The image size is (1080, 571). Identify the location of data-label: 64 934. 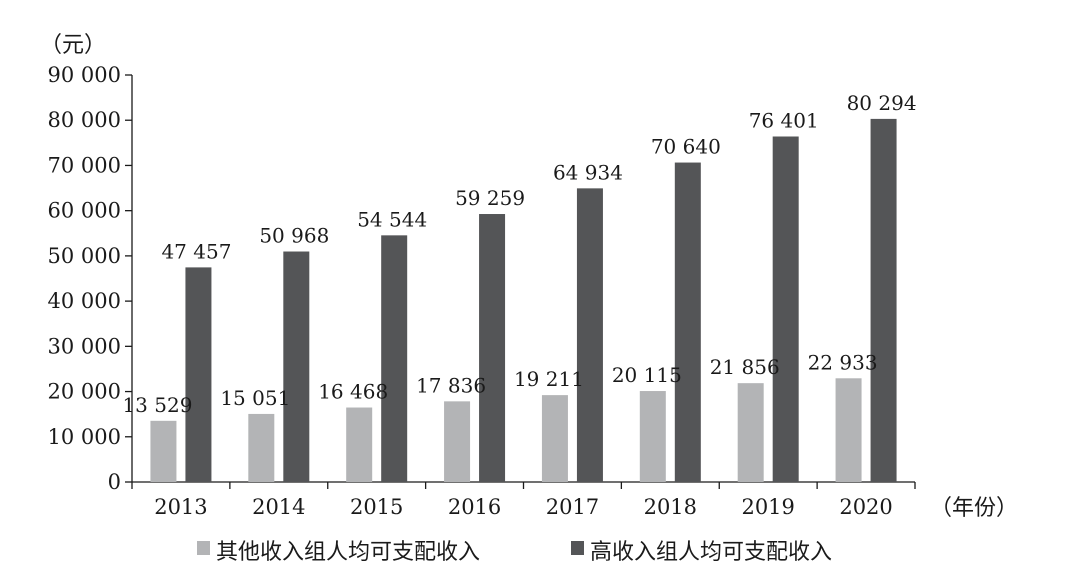
(588, 172).